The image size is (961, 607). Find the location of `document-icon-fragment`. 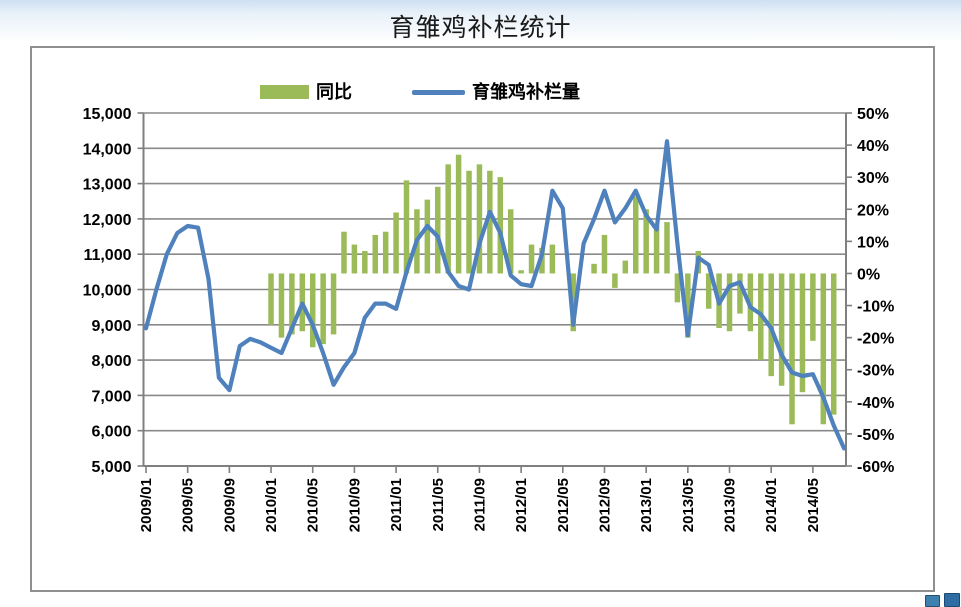

document-icon-fragment is located at coordinates (952, 600).